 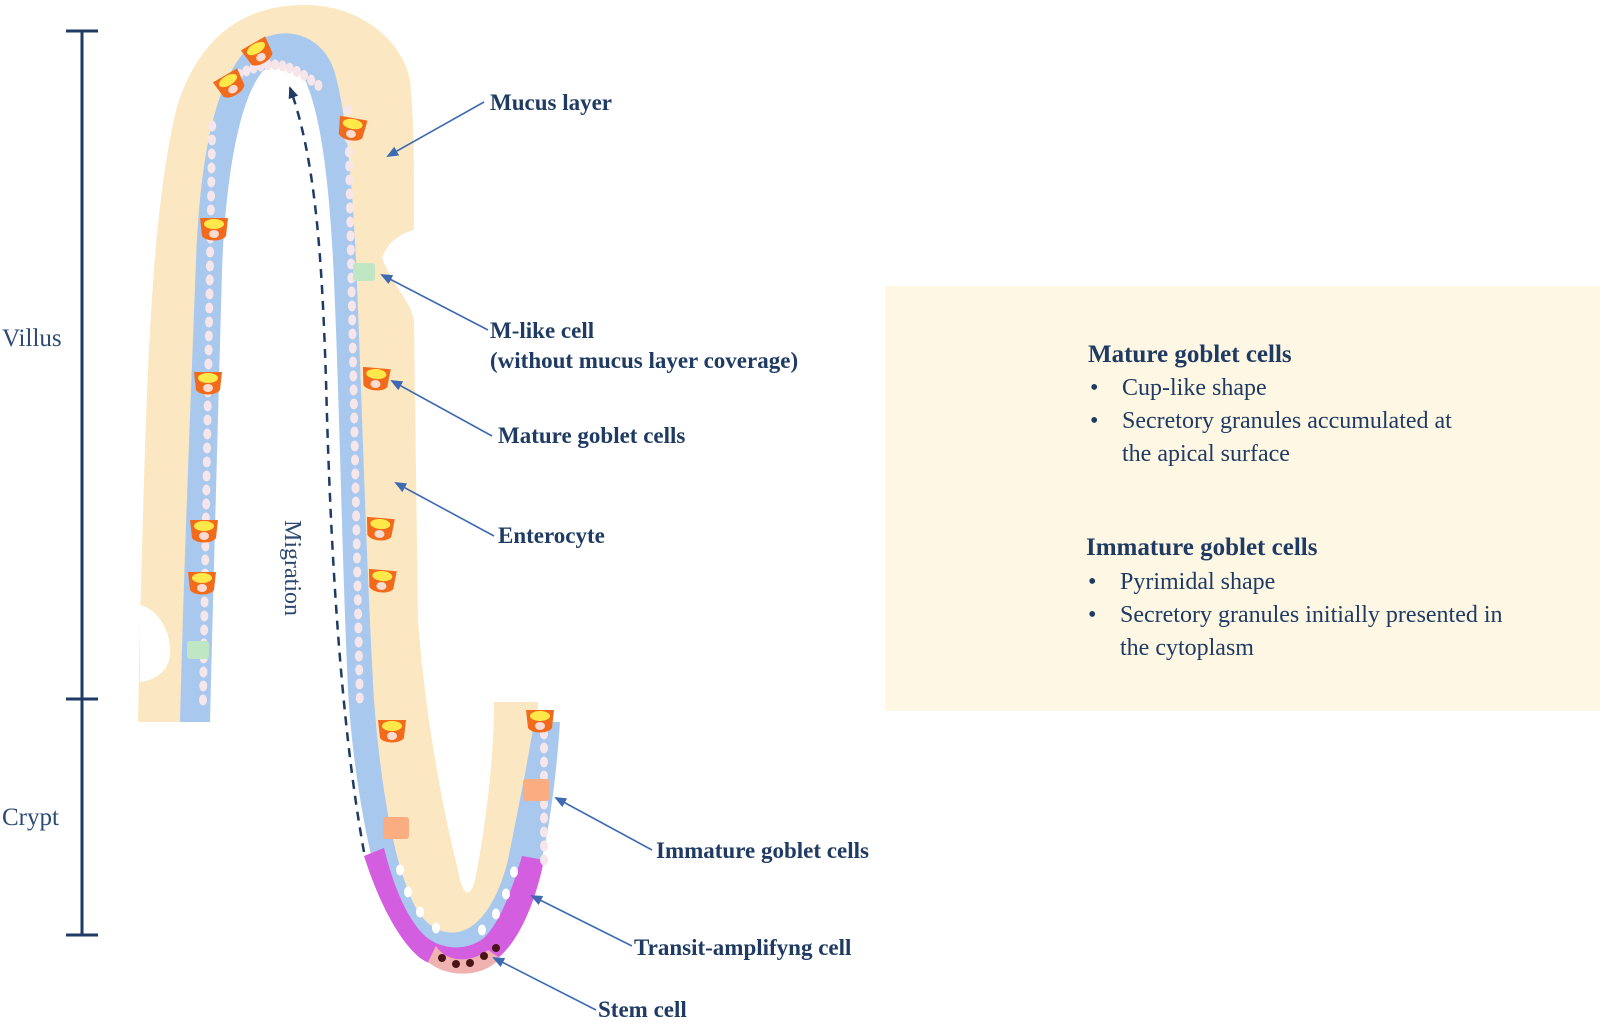 What do you see at coordinates (1187, 648) in the screenshot?
I see `legend-immature-bullet-3: the cytoplasm` at bounding box center [1187, 648].